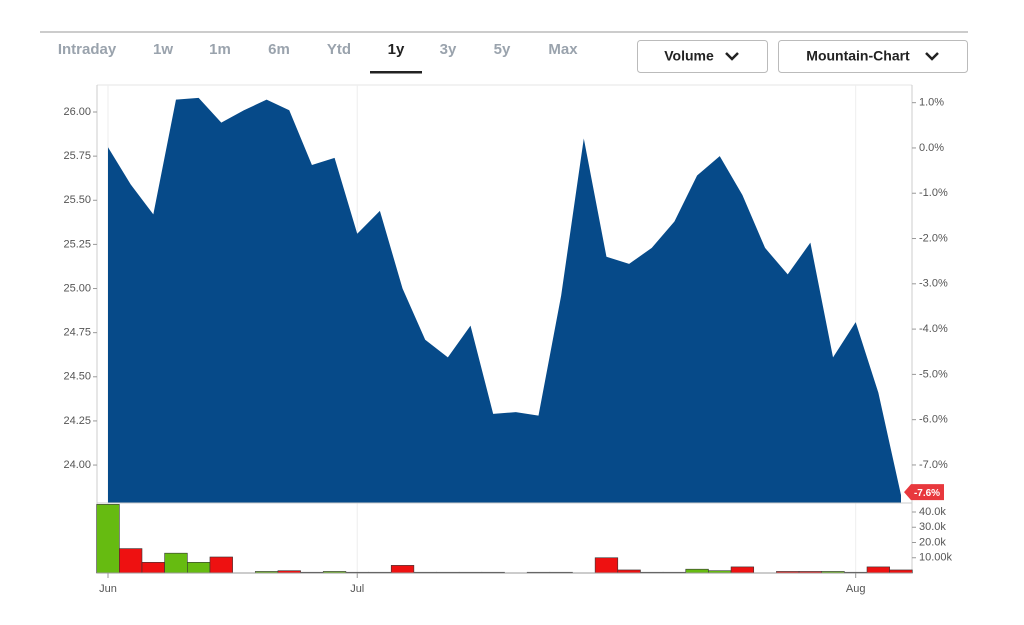 This screenshot has height=625, width=1024. I want to click on volume-y-tick-label: 20.0k, so click(932, 542).